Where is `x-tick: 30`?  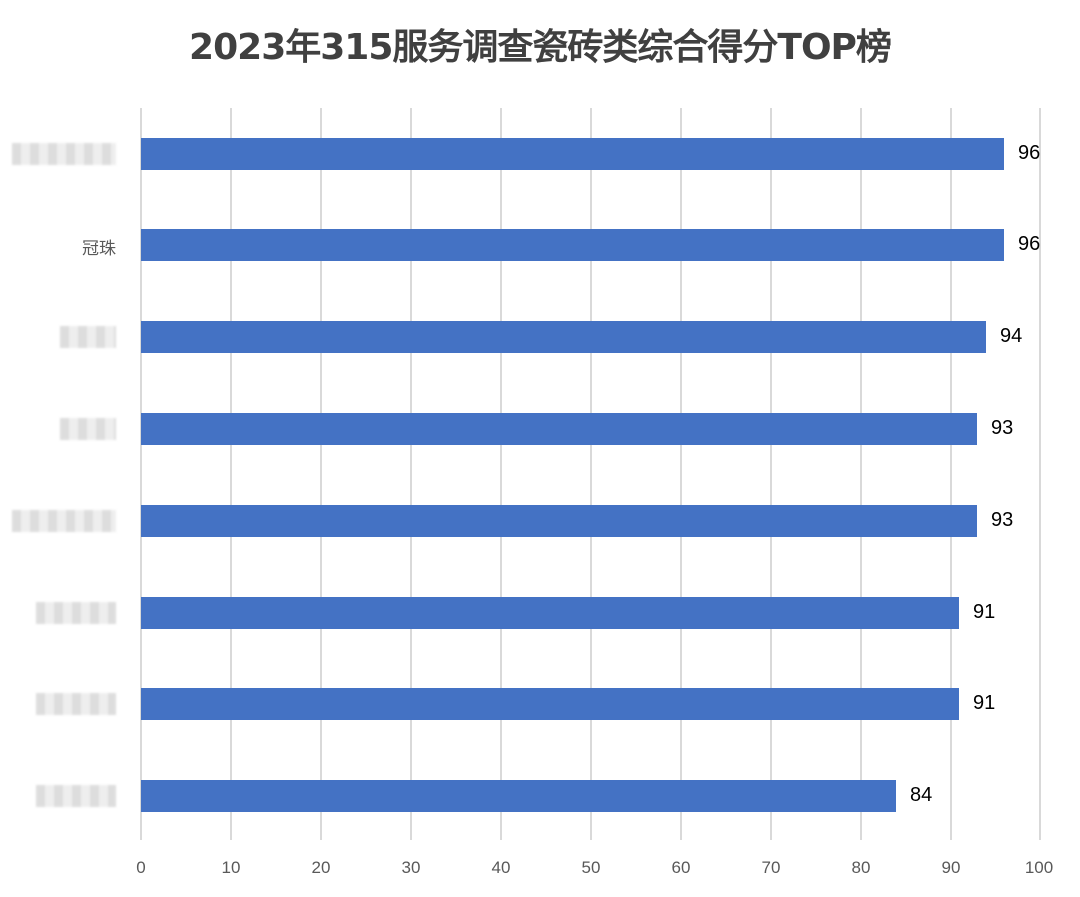 x-tick: 30 is located at coordinates (411, 867).